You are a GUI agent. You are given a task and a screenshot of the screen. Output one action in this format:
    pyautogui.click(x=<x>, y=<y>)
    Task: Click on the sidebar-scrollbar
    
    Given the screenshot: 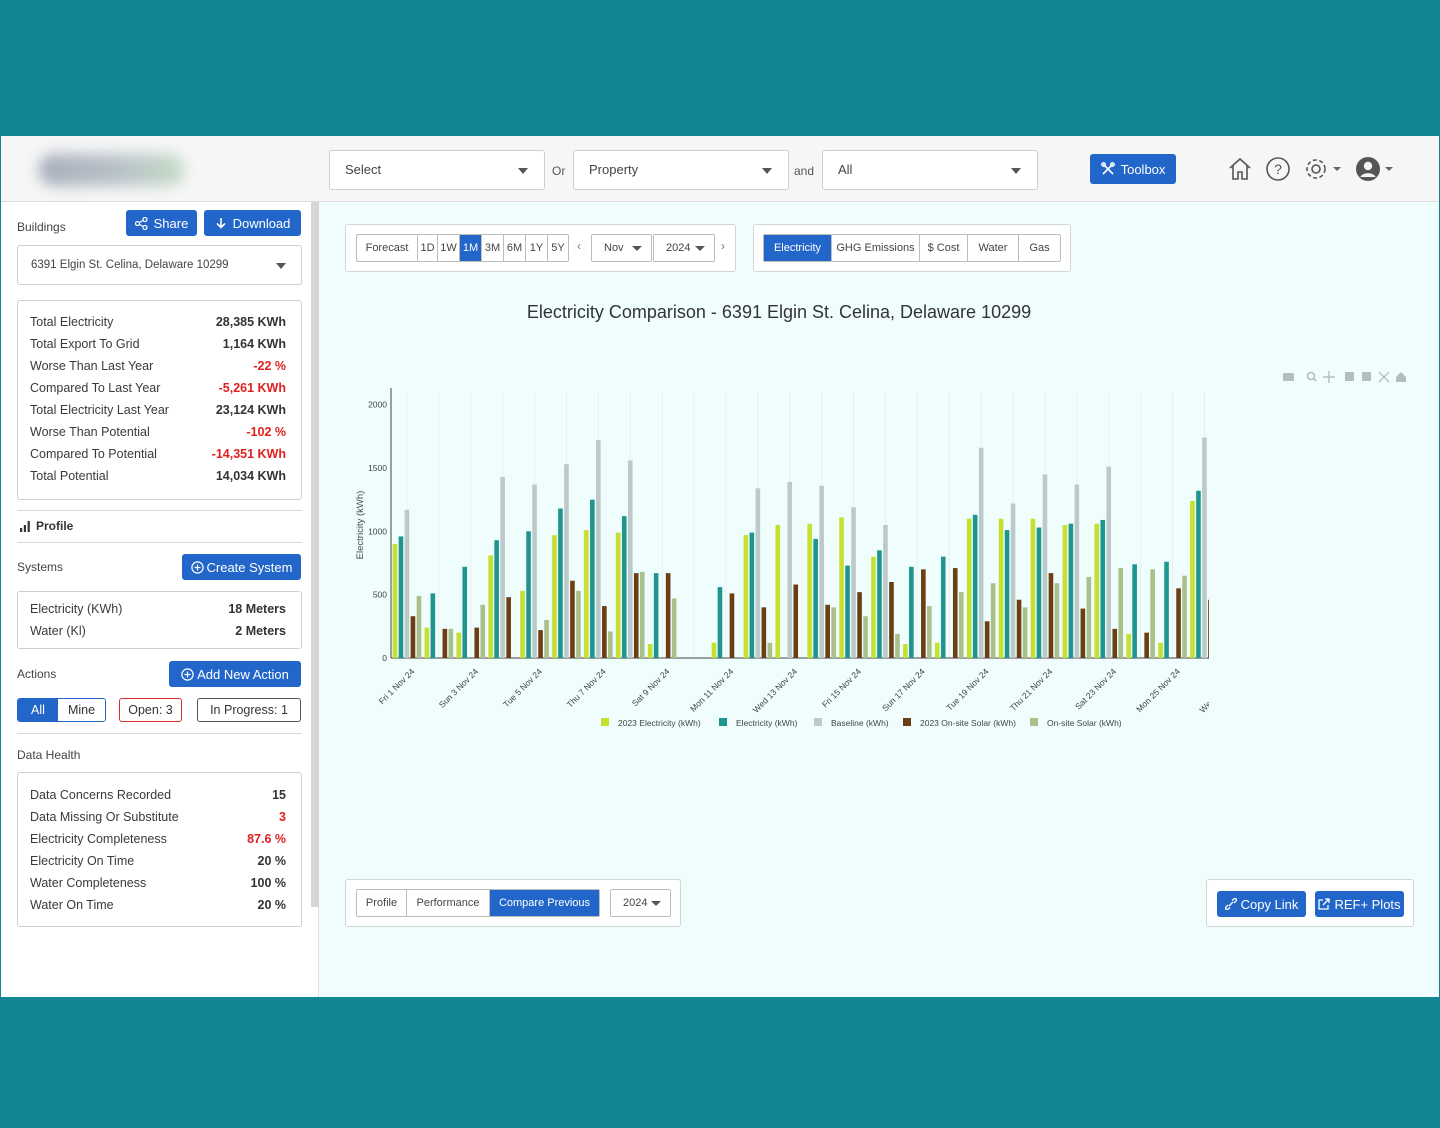 What is the action you would take?
    pyautogui.click(x=315, y=554)
    